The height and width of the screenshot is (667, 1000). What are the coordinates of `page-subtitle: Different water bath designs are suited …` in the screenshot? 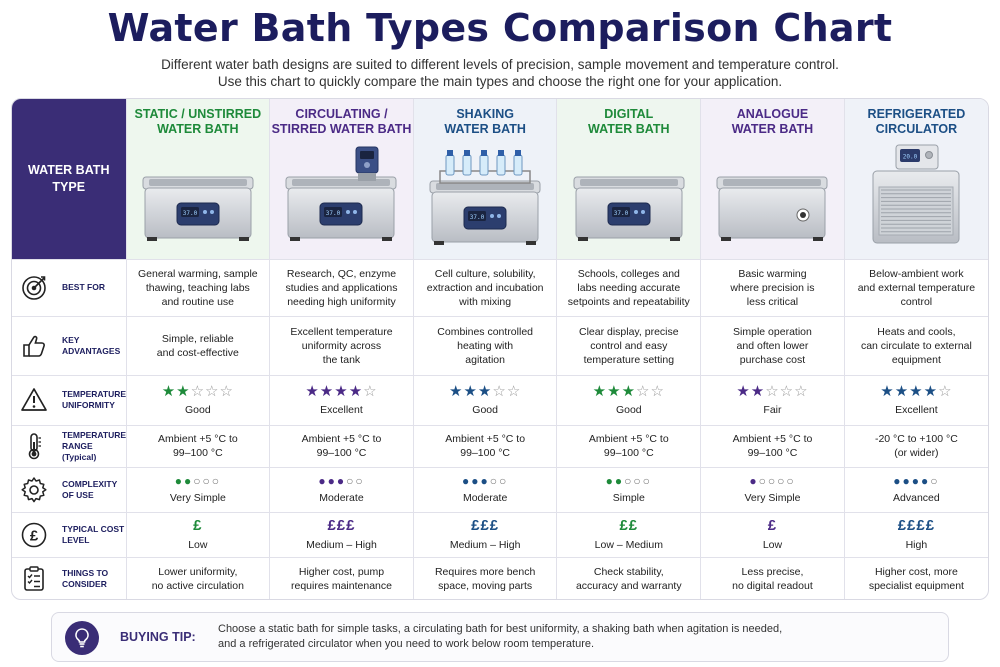 It's located at (500, 73).